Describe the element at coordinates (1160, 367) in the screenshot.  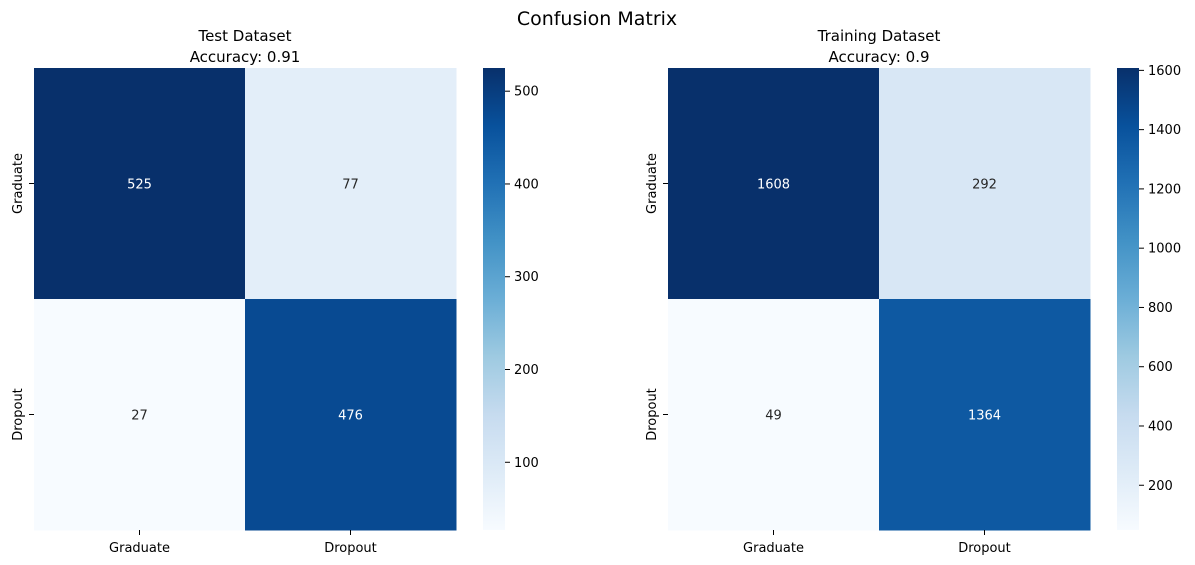
I see `colorbar-tick-label: 600` at that location.